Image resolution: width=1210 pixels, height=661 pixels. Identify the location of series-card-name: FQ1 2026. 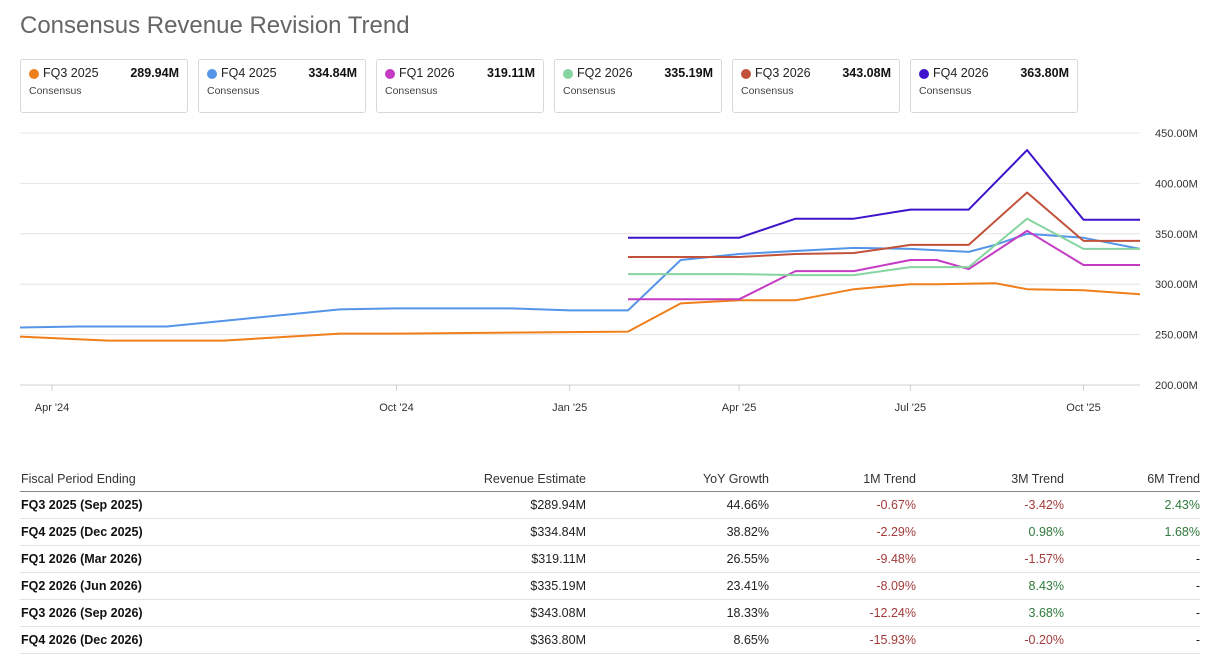
(427, 73).